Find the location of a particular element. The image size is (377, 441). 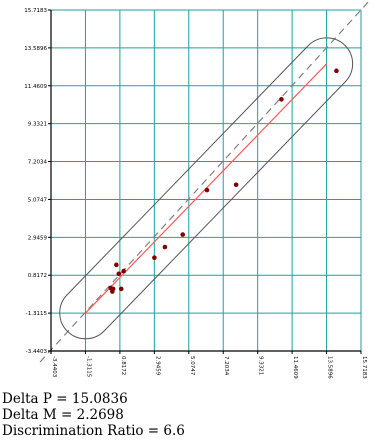

y-tick-label: 7.2034 is located at coordinates (38, 163).